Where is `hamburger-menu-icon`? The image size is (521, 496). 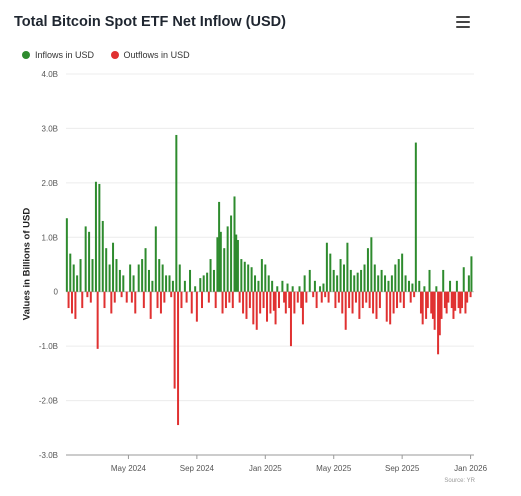 hamburger-menu-icon is located at coordinates (463, 22).